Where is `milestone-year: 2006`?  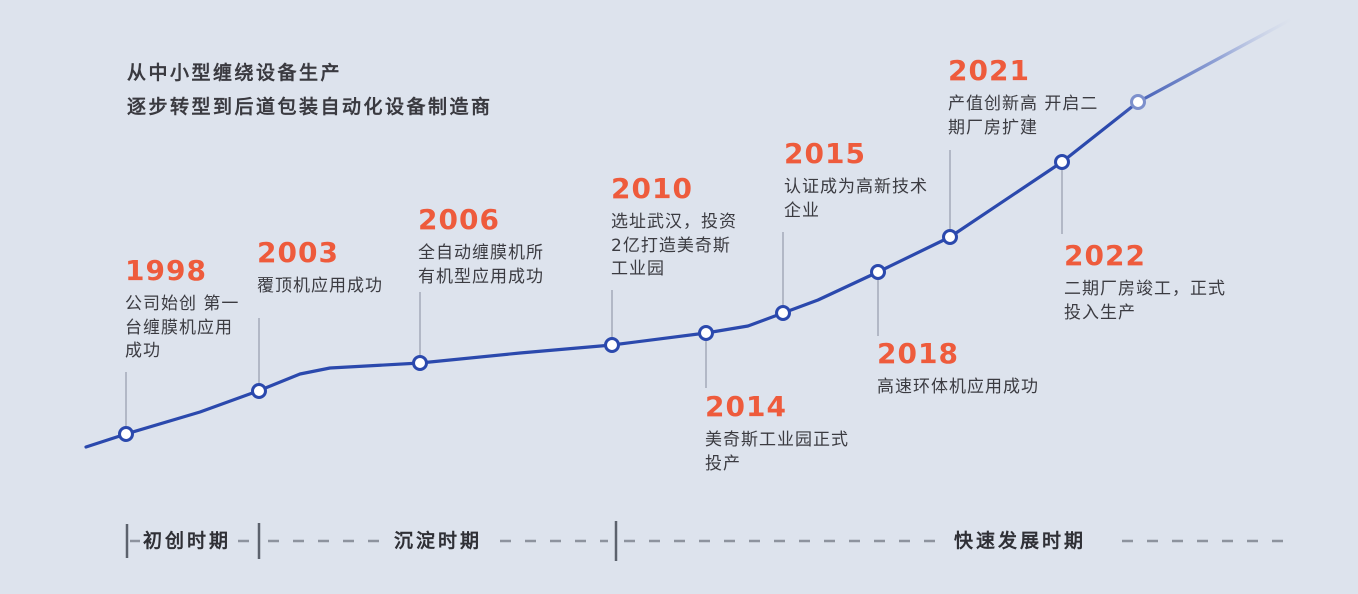 milestone-year: 2006 is located at coordinates (459, 219).